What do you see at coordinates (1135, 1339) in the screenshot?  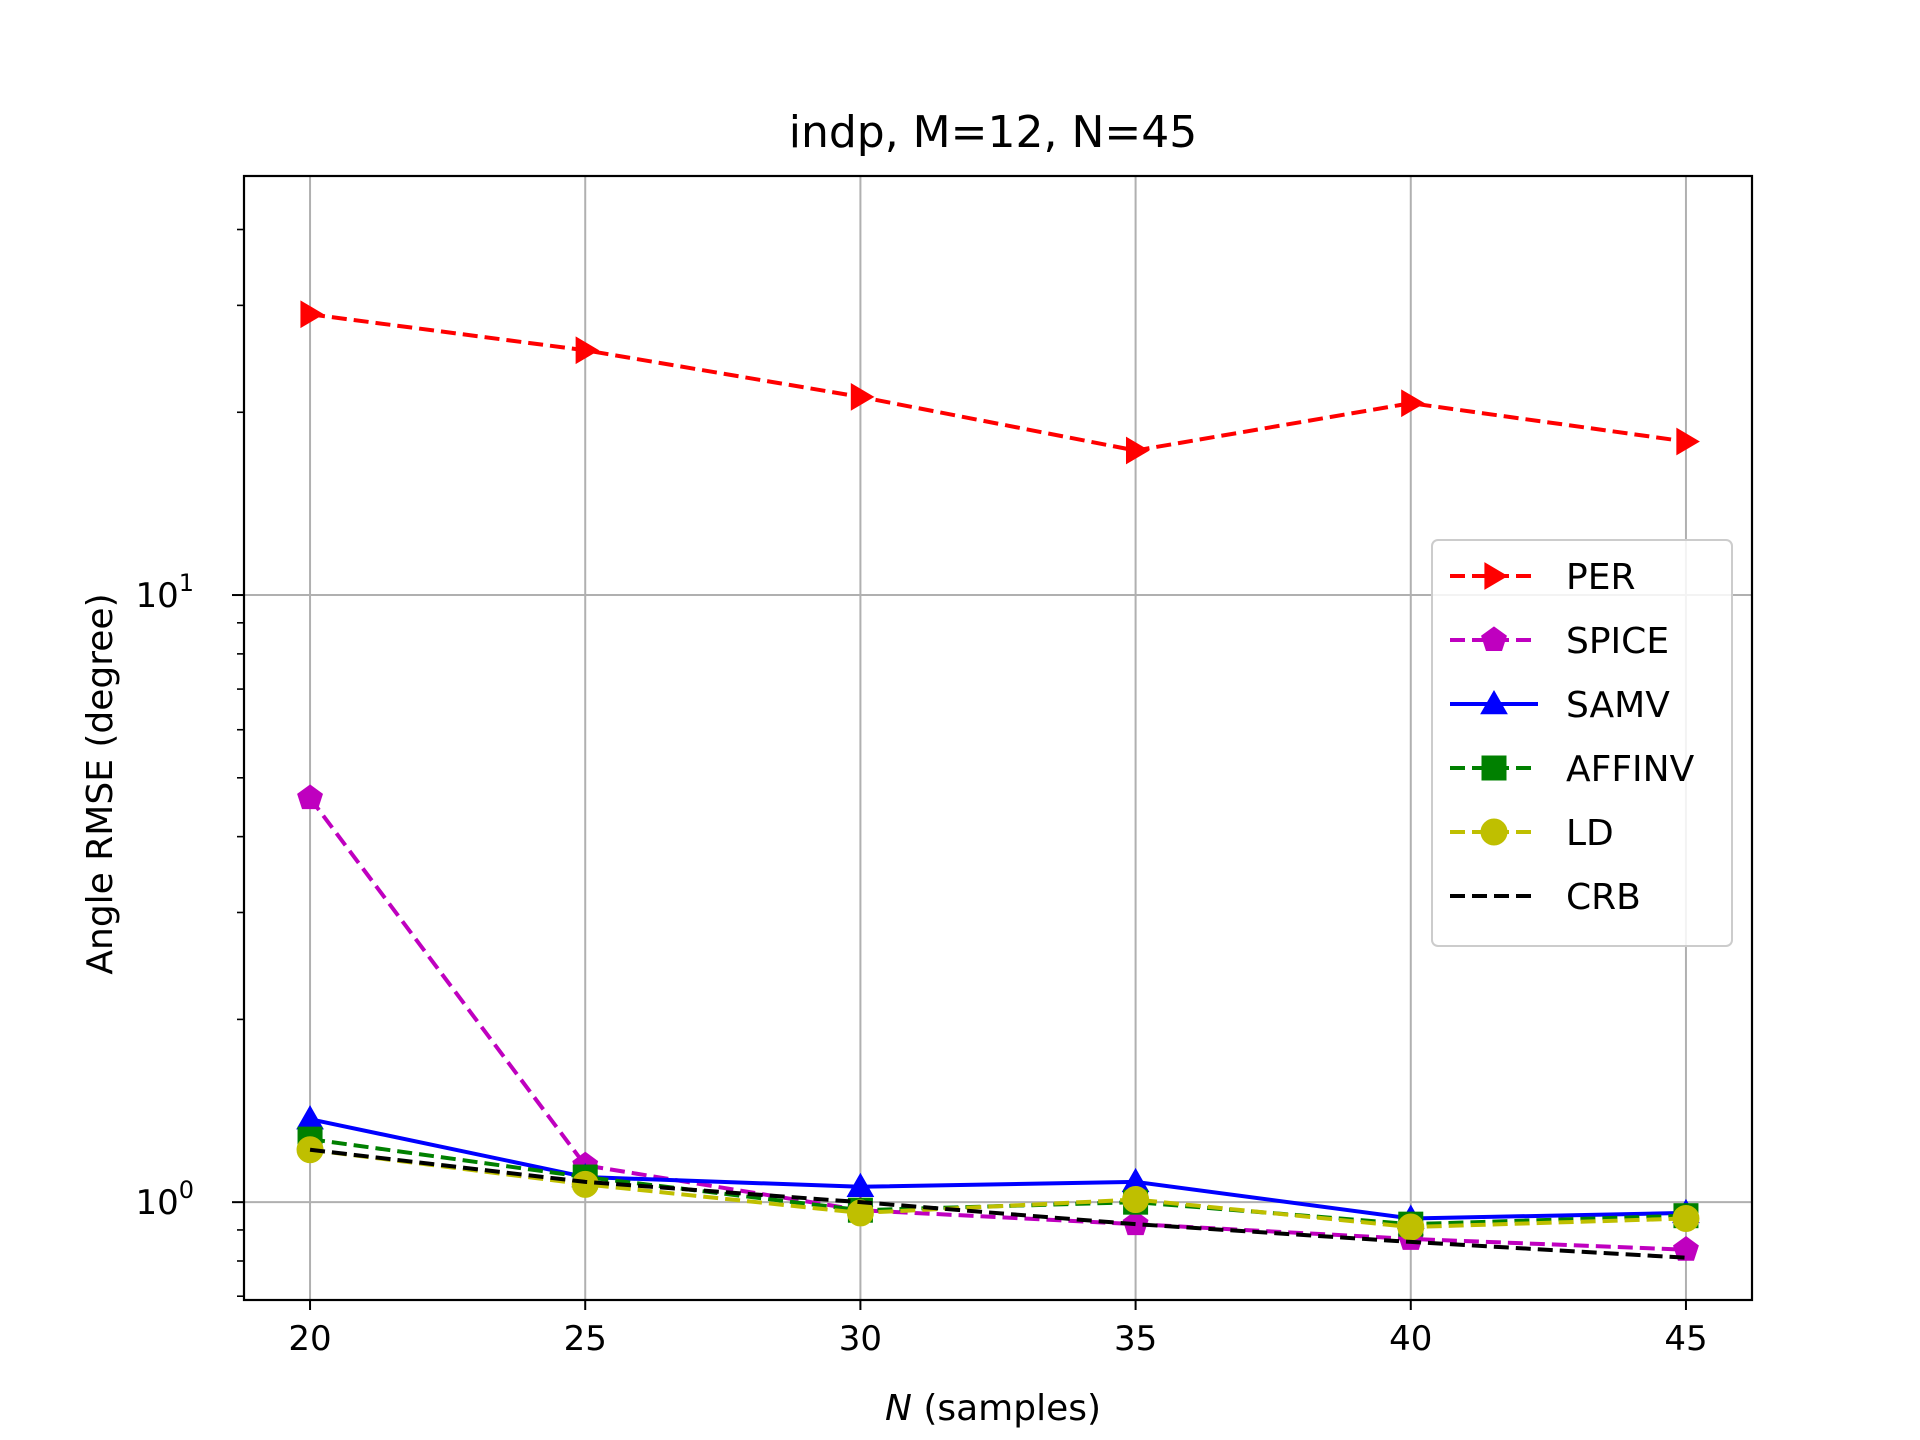 I see `x-tick-label: 35` at bounding box center [1135, 1339].